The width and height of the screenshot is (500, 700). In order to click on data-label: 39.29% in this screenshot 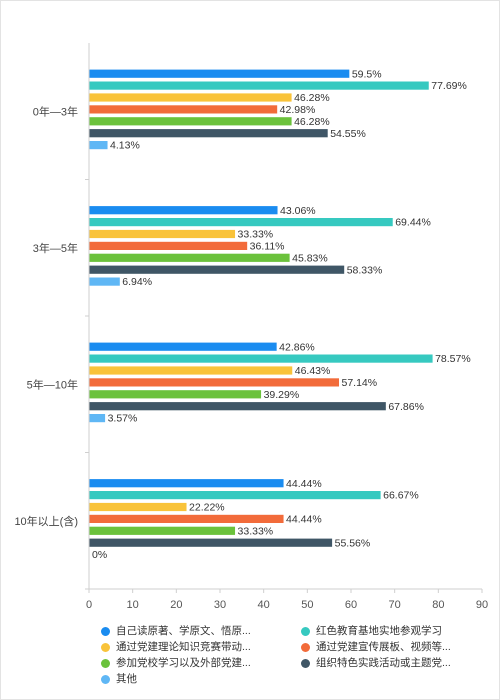, I will do `click(282, 395)`.